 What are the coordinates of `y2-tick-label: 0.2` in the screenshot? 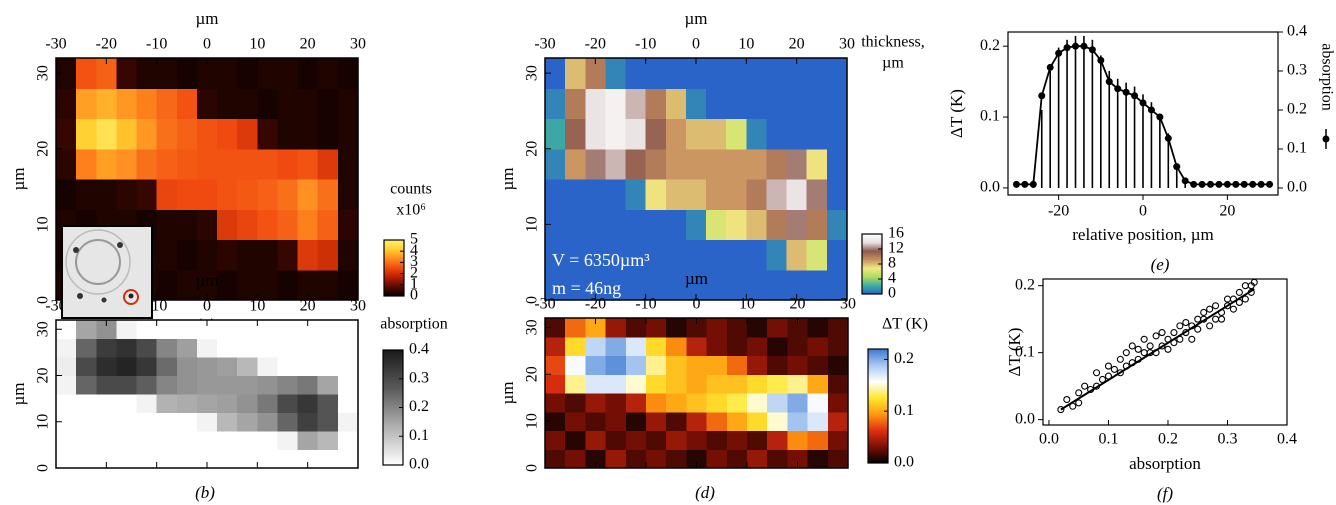 It's located at (1297, 109).